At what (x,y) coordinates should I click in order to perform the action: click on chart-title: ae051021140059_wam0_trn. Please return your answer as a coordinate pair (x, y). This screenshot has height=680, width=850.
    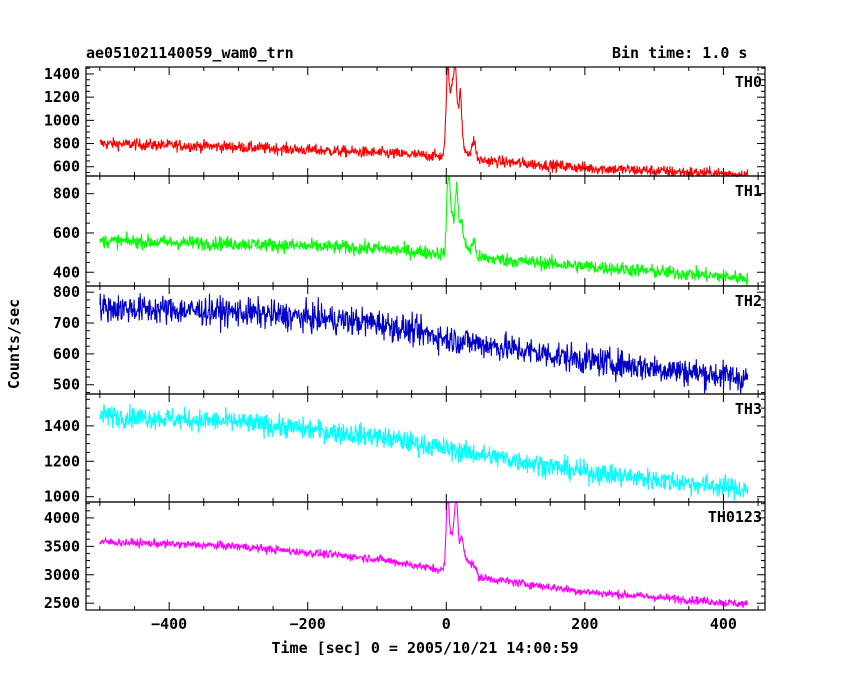
    Looking at the image, I should click on (190, 53).